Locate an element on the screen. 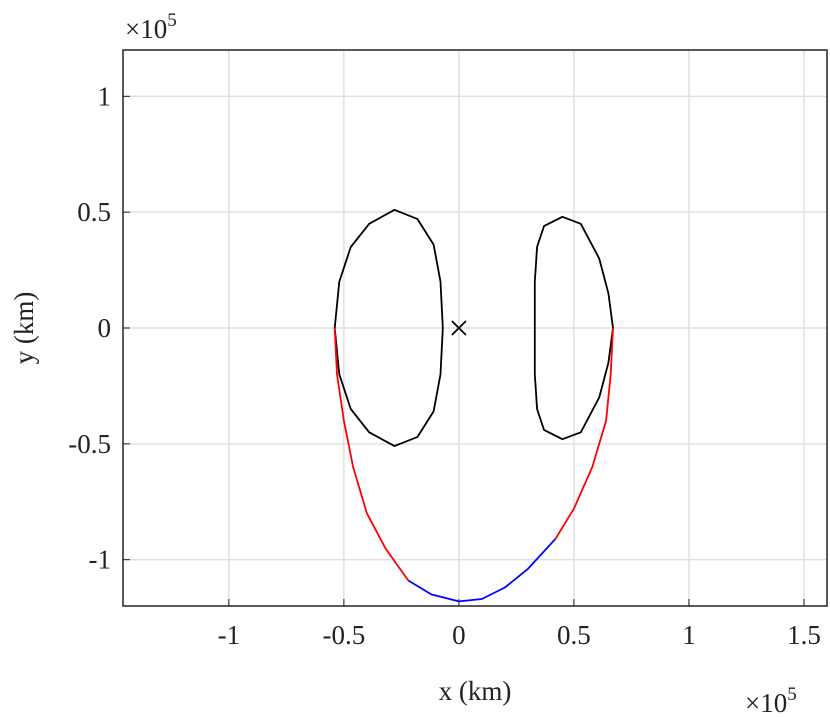  x-multiplier: ×10⁵ is located at coordinates (771, 700).